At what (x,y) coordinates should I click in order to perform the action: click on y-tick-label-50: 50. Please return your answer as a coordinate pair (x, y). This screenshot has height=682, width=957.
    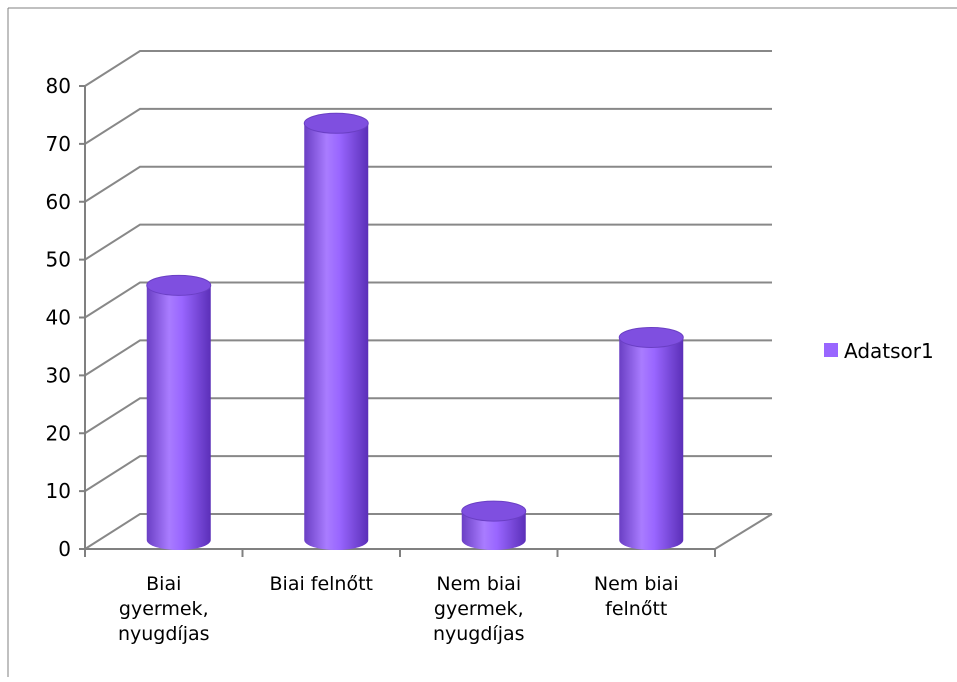
    Looking at the image, I should click on (58, 260).